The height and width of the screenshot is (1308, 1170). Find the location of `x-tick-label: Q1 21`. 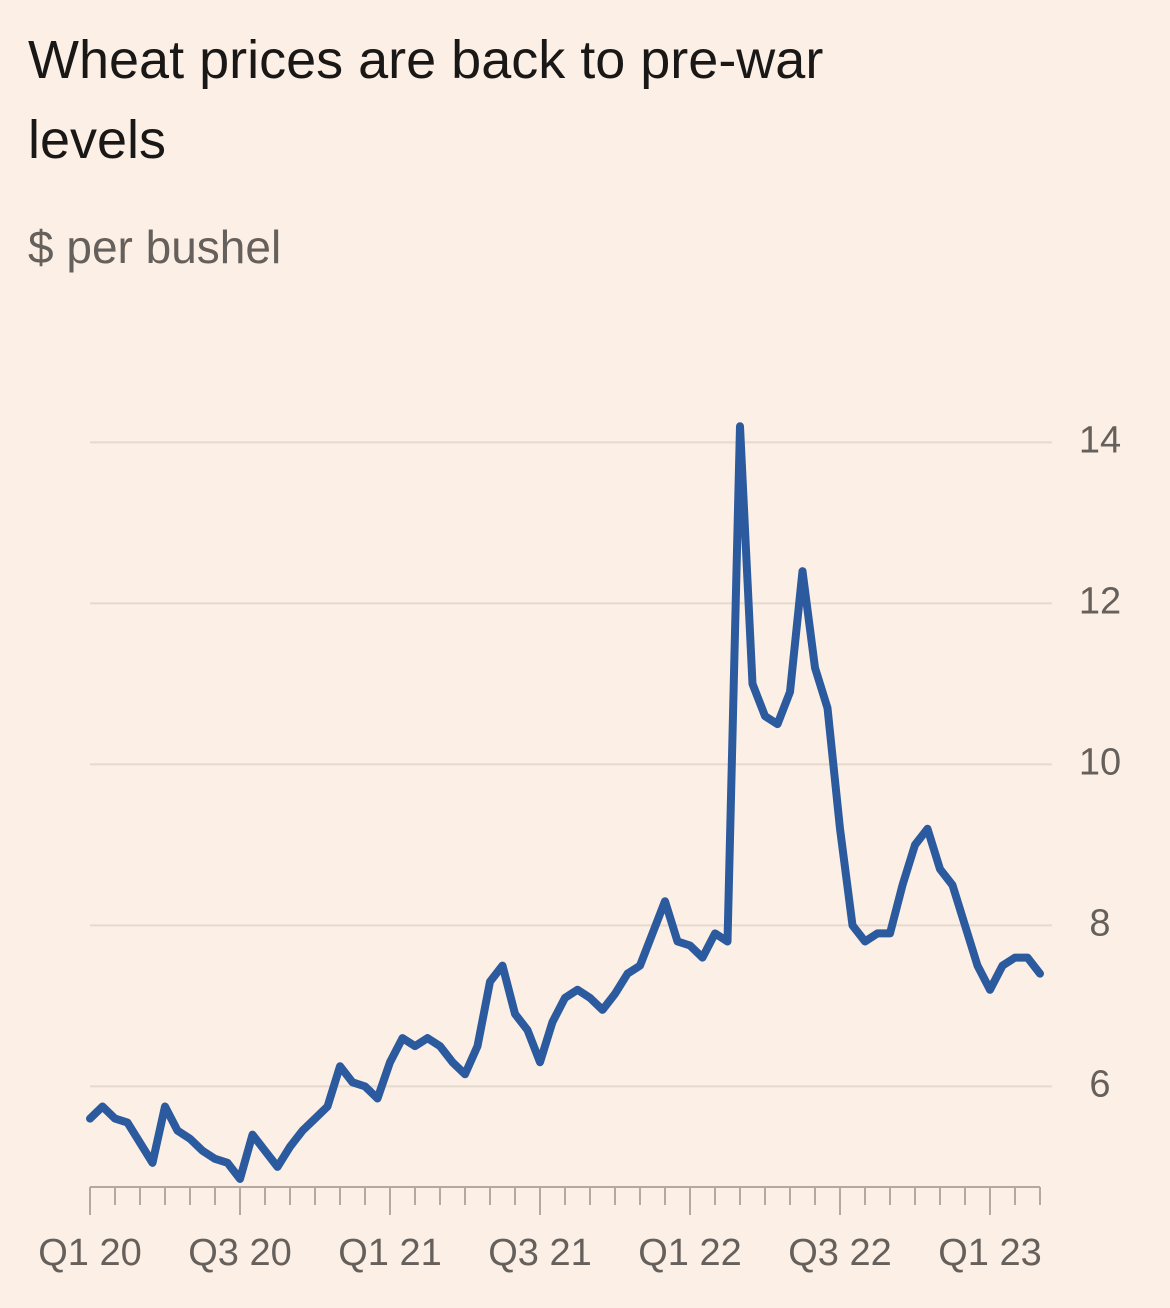

x-tick-label: Q1 21 is located at coordinates (390, 1253).